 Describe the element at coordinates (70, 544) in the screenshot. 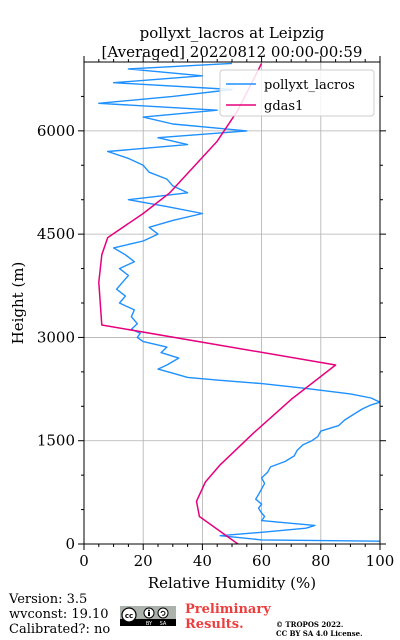

I see `y-tick-label: 0` at that location.